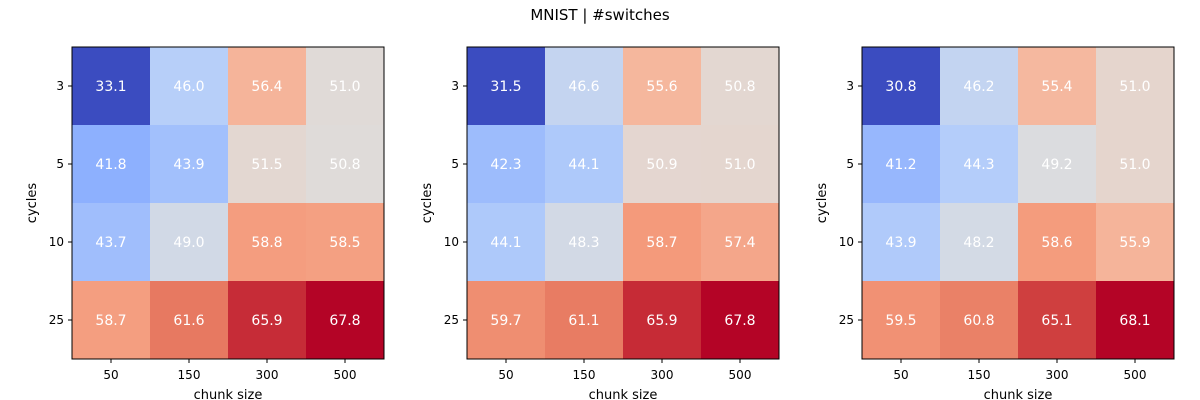 The image size is (1200, 400). What do you see at coordinates (850, 86) in the screenshot?
I see `y-tick-label: 3` at bounding box center [850, 86].